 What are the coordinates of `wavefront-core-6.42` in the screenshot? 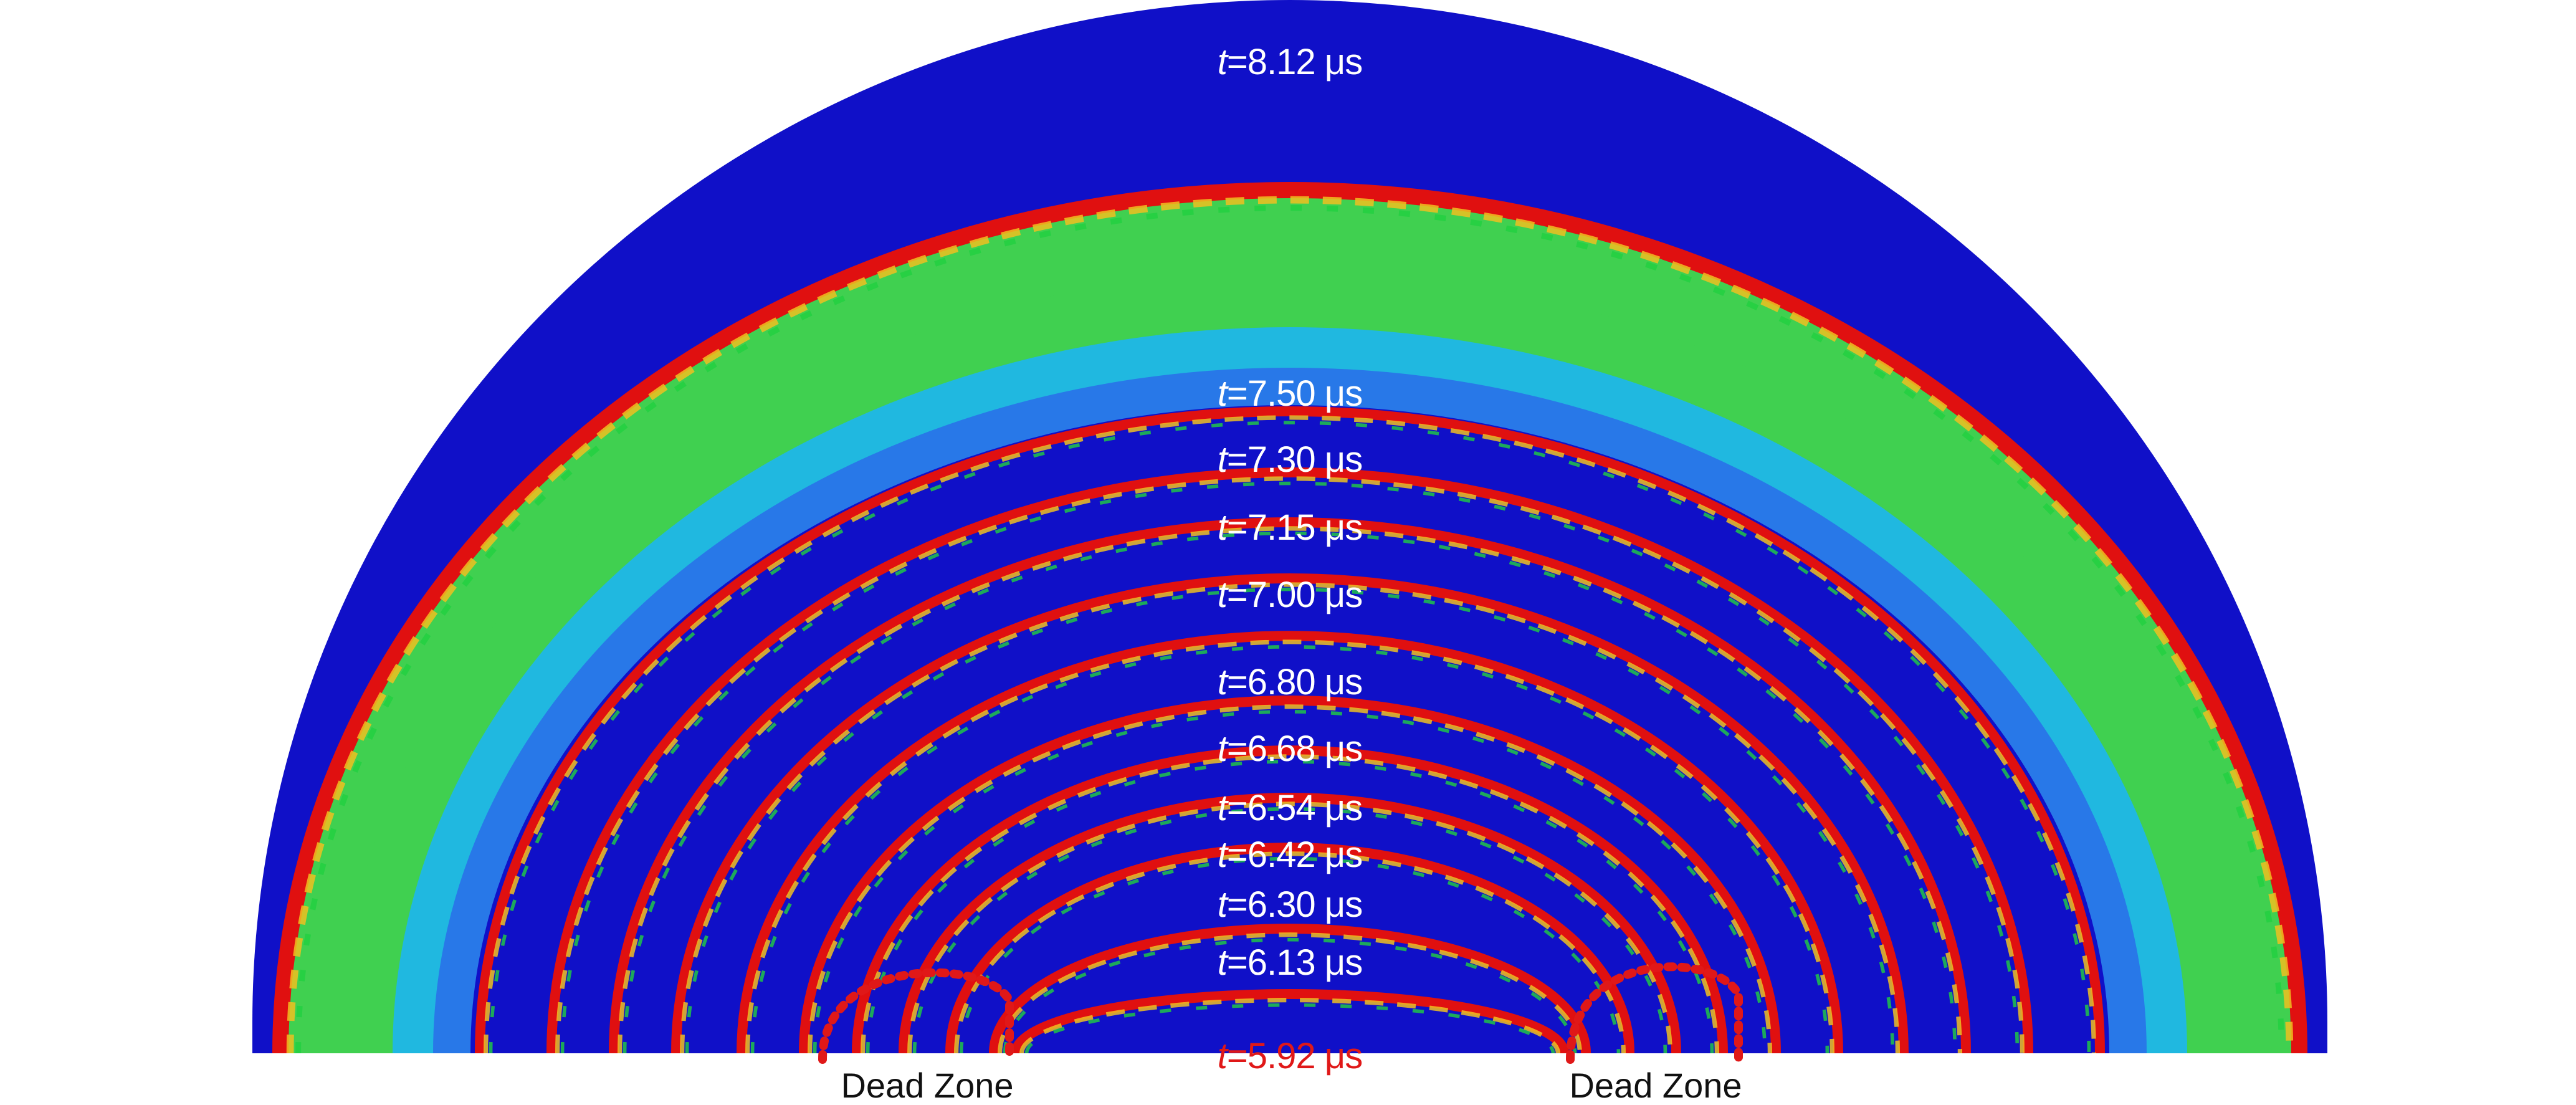 It's located at (1290, 927).